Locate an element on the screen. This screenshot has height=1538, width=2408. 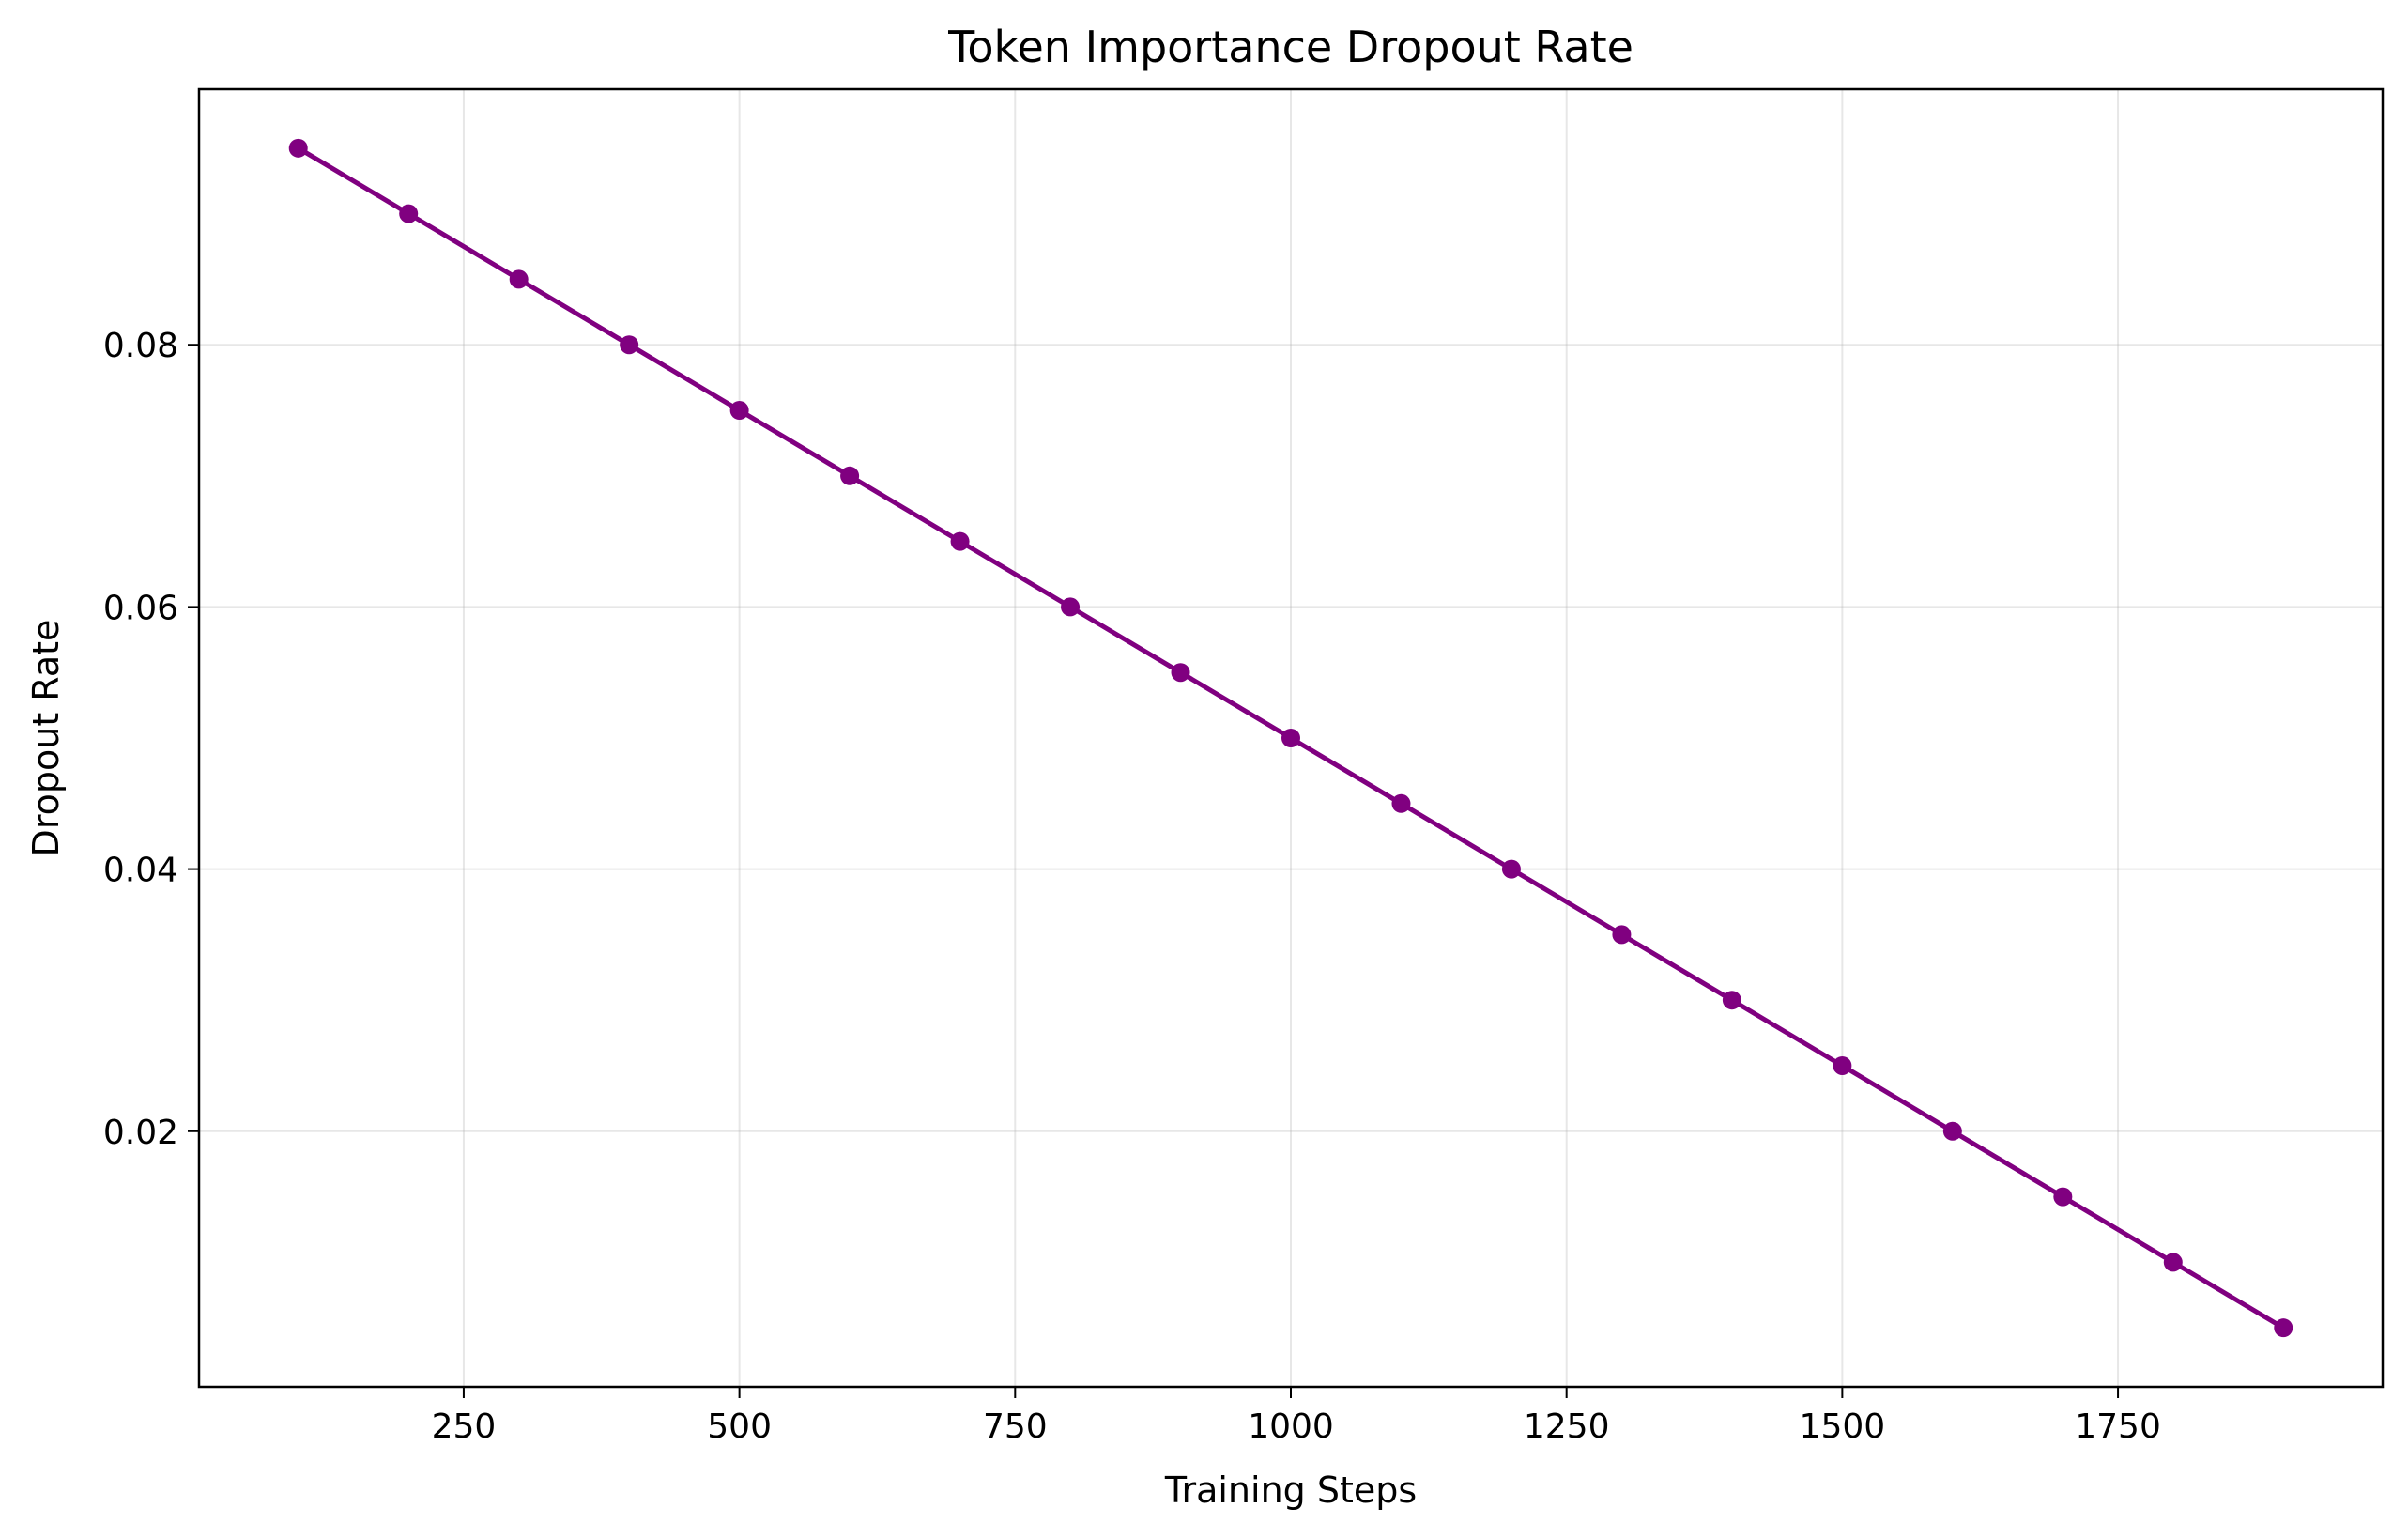
y-tick-label: 0.04 is located at coordinates (140, 871).